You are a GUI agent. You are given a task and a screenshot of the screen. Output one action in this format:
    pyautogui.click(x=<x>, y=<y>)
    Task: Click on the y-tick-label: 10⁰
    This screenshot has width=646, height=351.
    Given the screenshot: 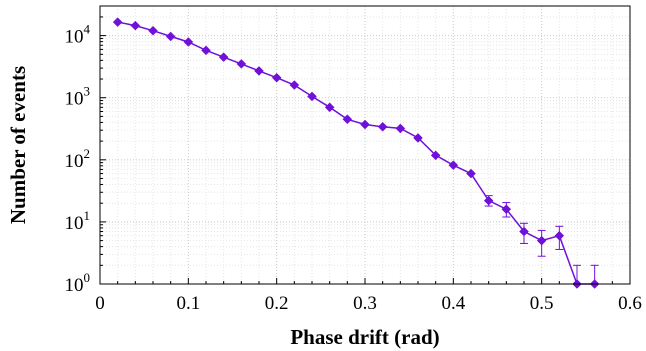 What is the action you would take?
    pyautogui.click(x=78, y=283)
    